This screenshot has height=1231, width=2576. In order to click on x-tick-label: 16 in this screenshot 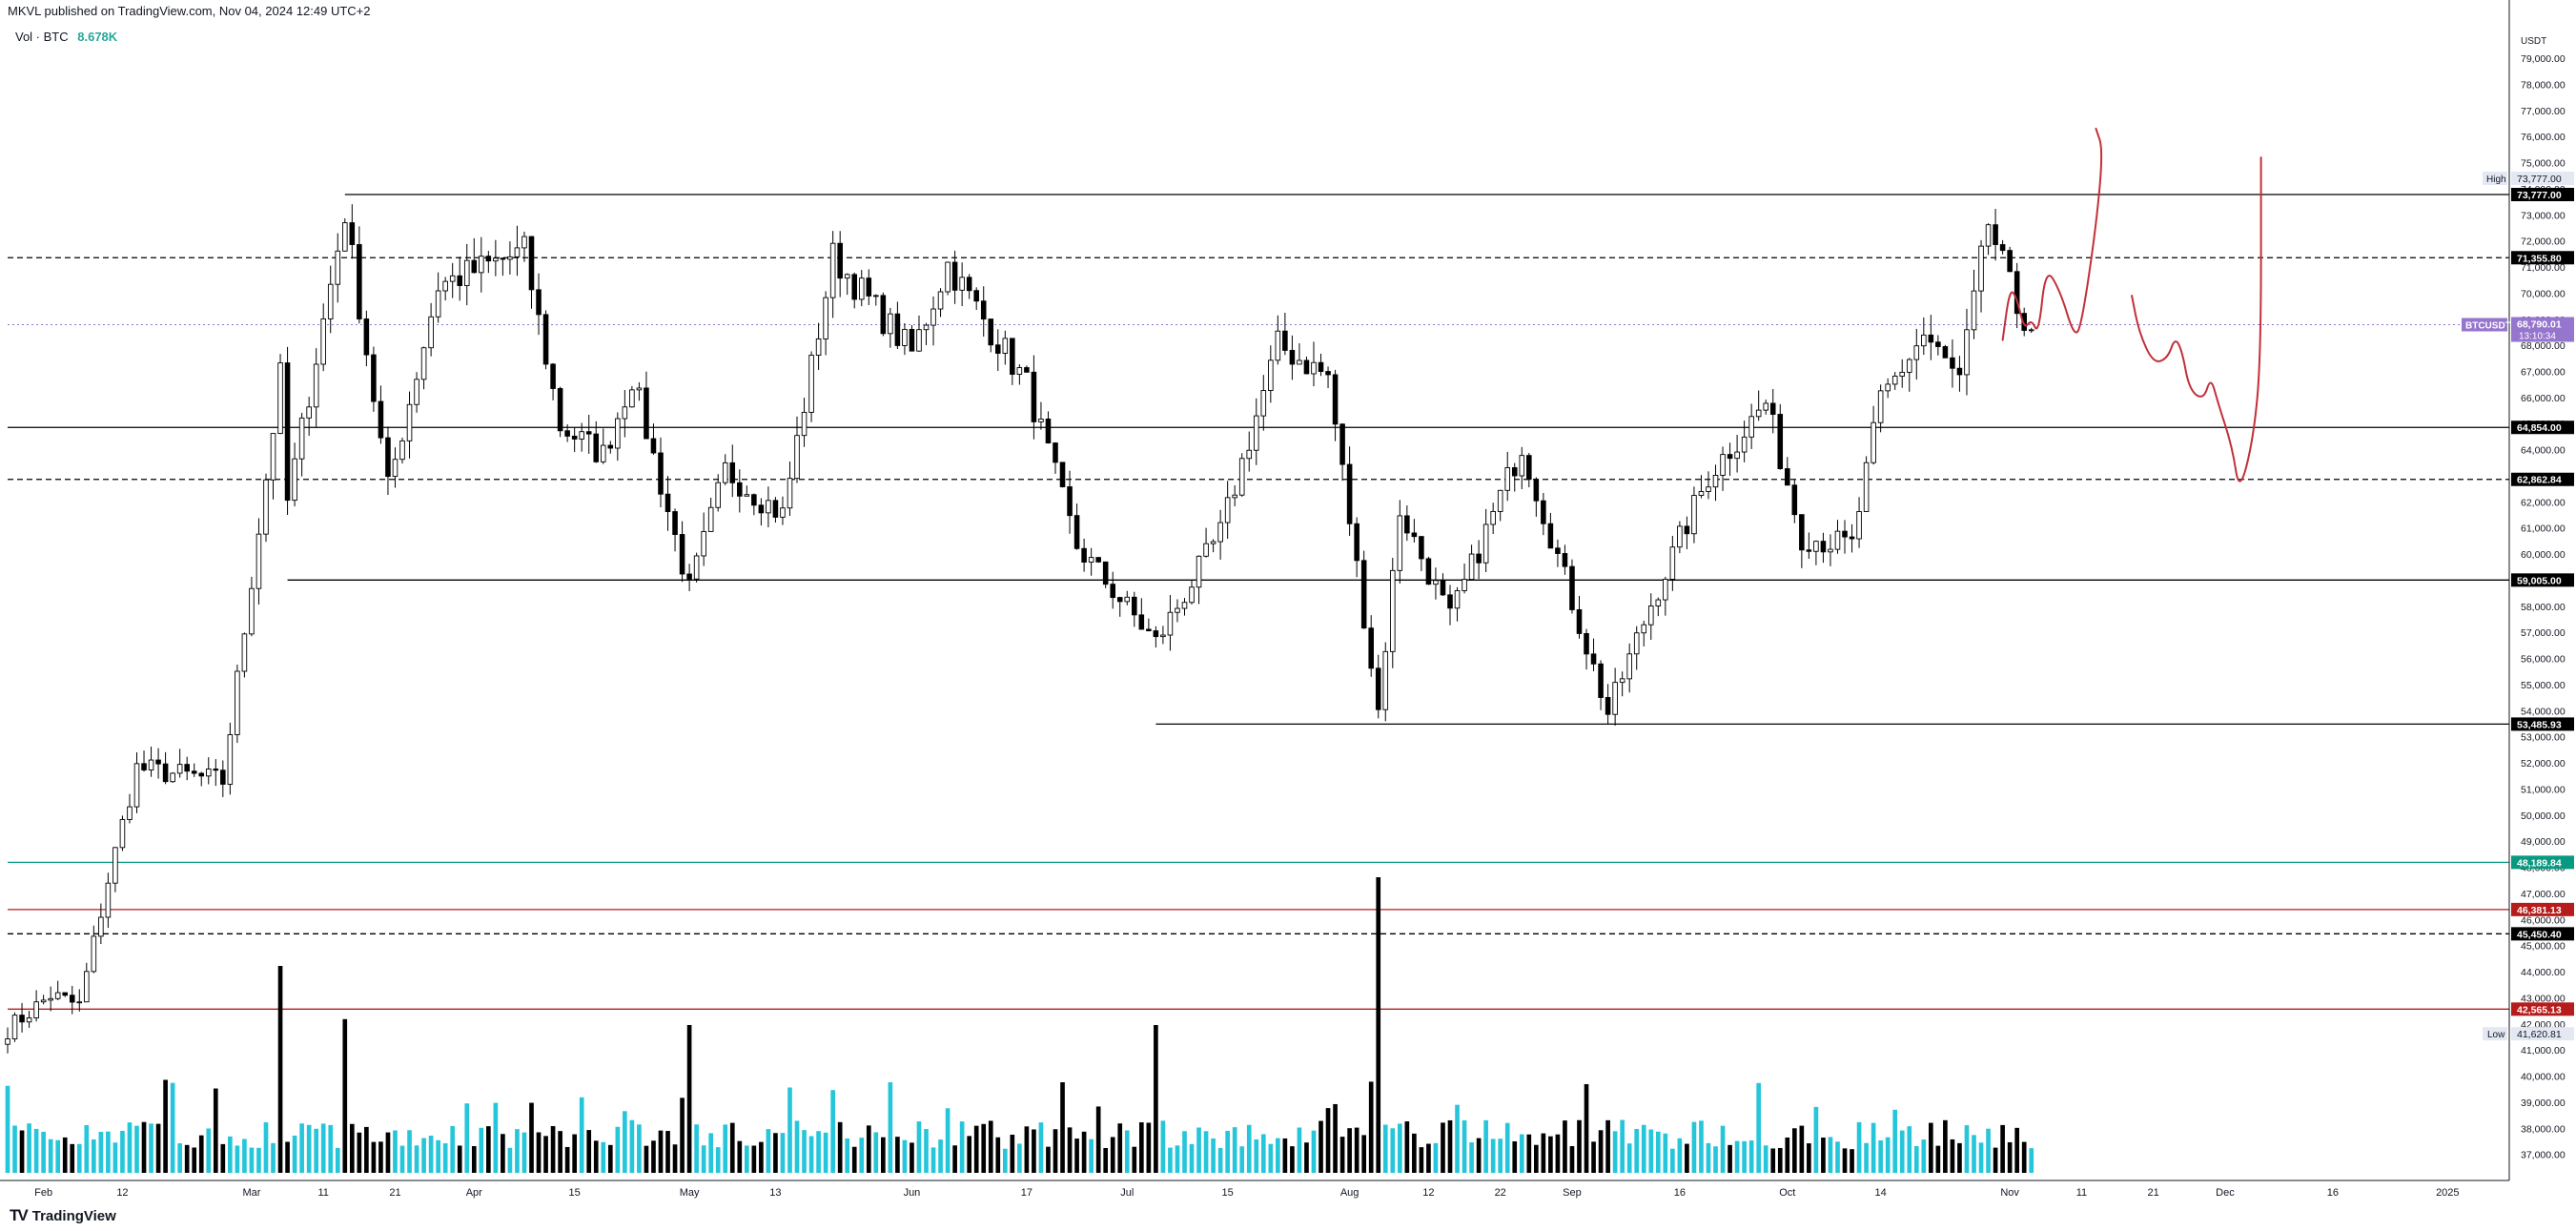, I will do `click(2333, 1193)`.